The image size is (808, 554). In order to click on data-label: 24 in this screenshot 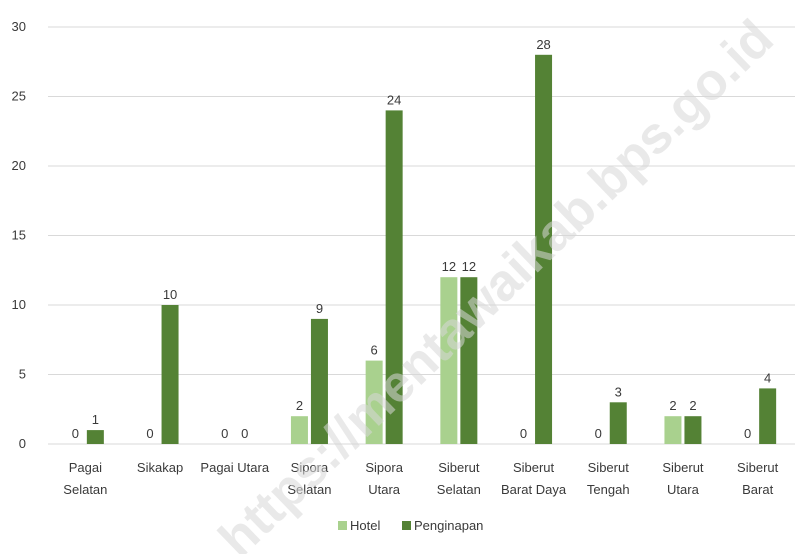, I will do `click(394, 99)`.